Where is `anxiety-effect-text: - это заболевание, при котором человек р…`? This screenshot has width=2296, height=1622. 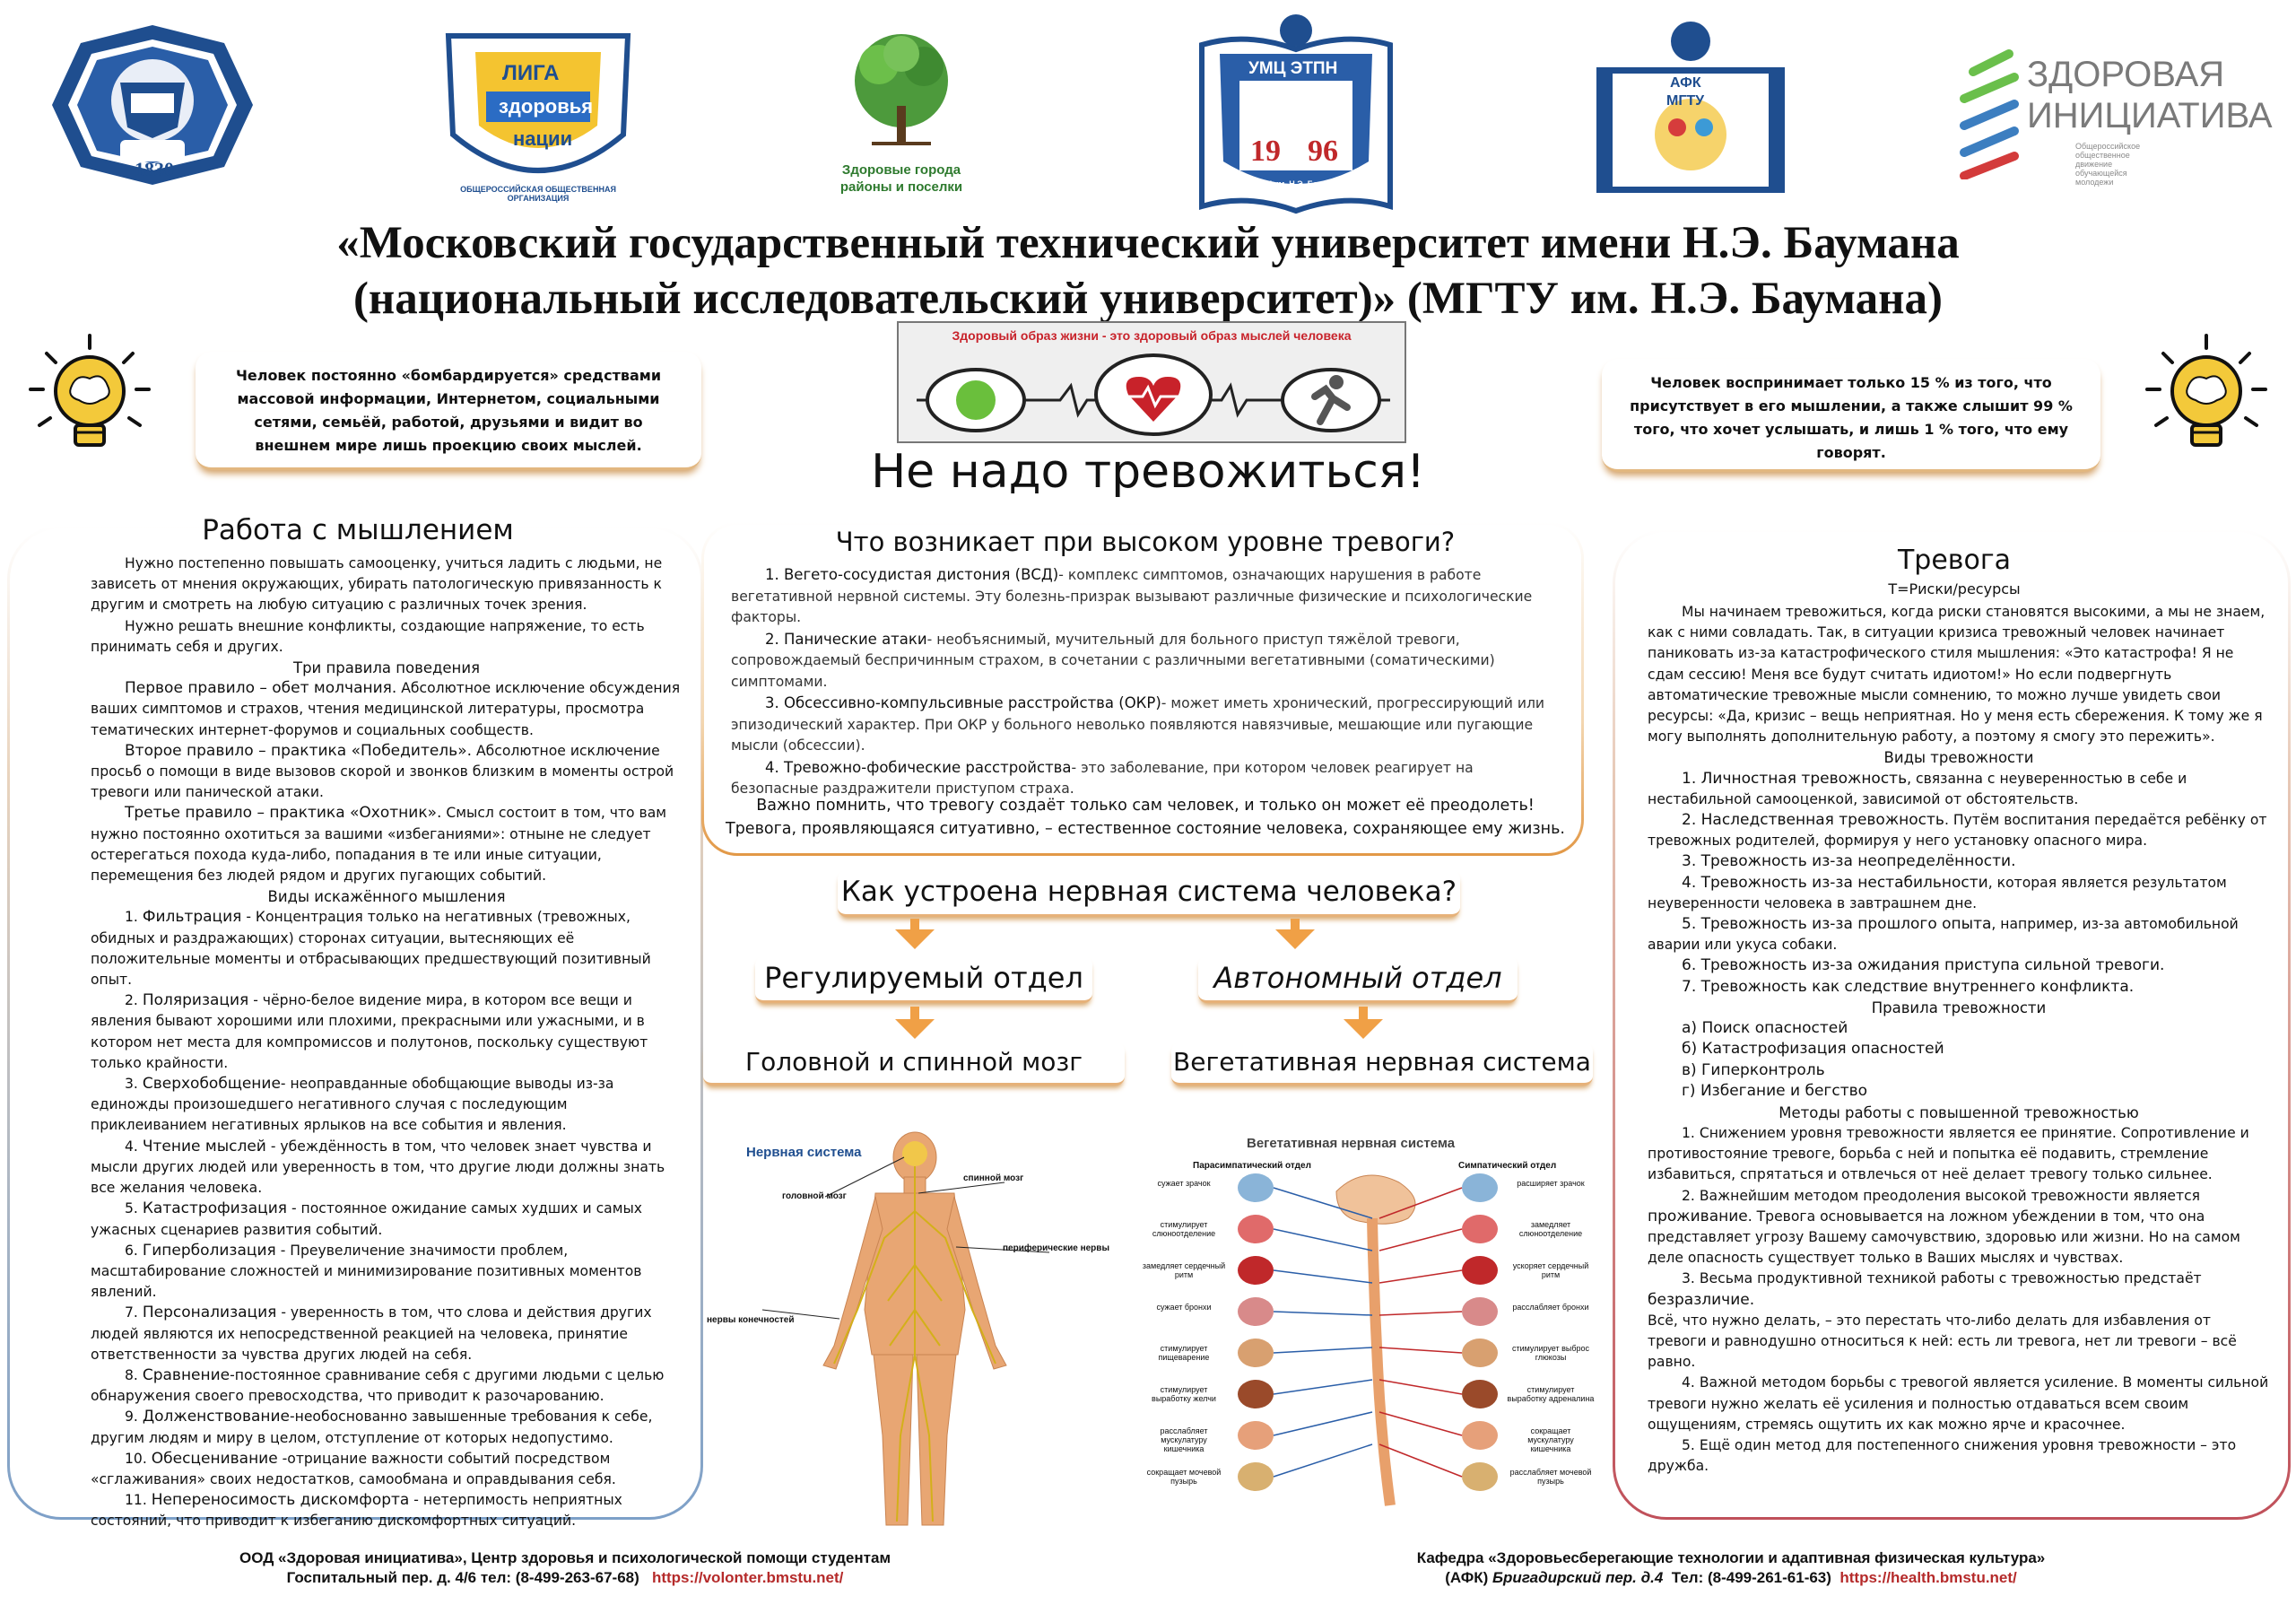
anxiety-effect-text: - это заболевание, при котором человек р… is located at coordinates (1102, 779).